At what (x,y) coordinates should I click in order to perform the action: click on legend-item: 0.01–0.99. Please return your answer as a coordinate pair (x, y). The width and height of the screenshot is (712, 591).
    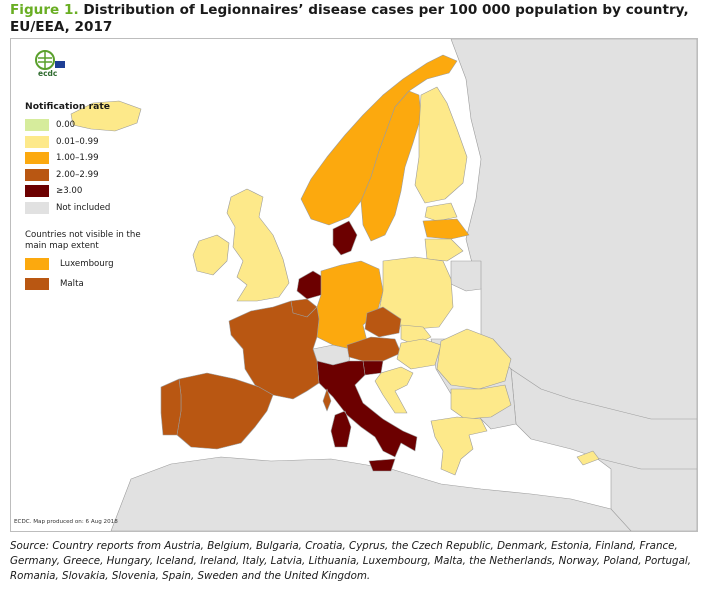
    Looking at the image, I should click on (90, 142).